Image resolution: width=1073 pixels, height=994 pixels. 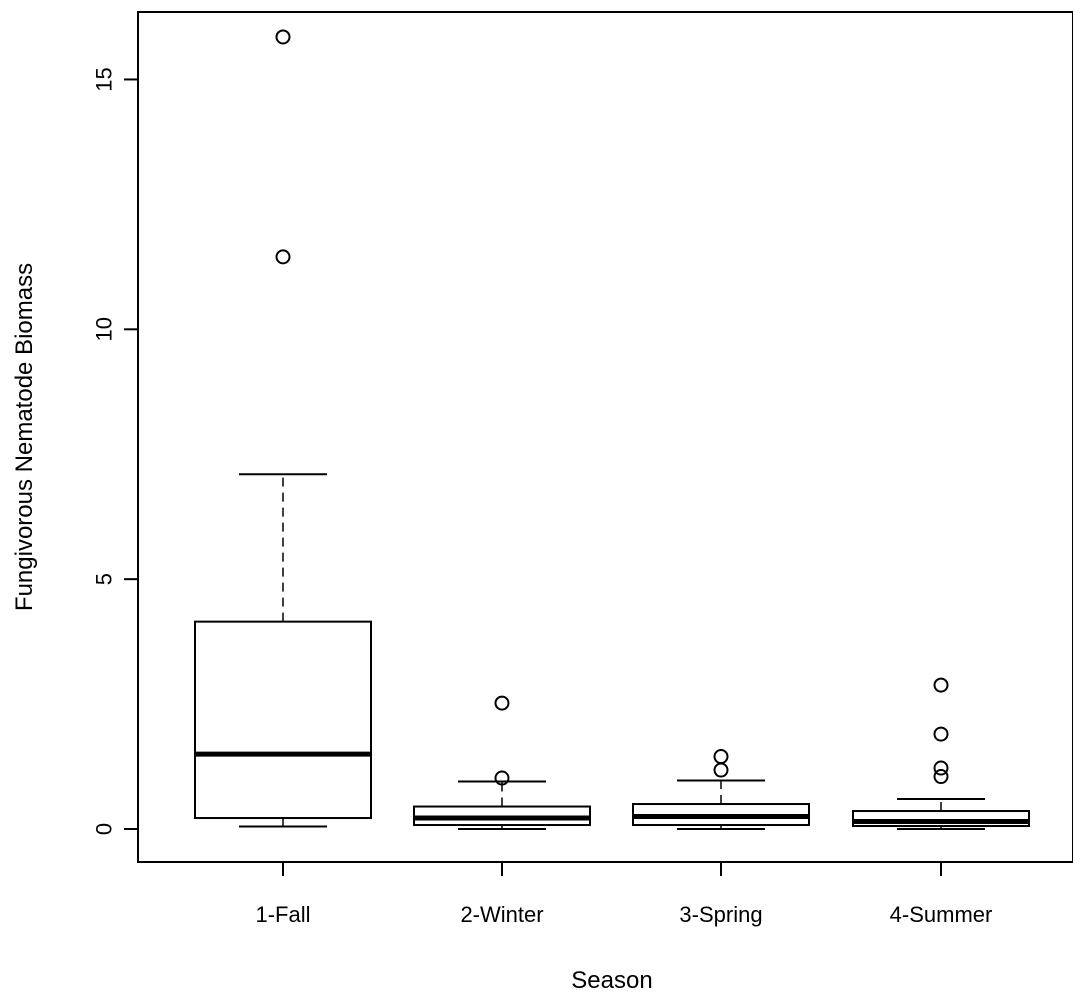 What do you see at coordinates (104, 579) in the screenshot?
I see `y-tick-label: 5` at bounding box center [104, 579].